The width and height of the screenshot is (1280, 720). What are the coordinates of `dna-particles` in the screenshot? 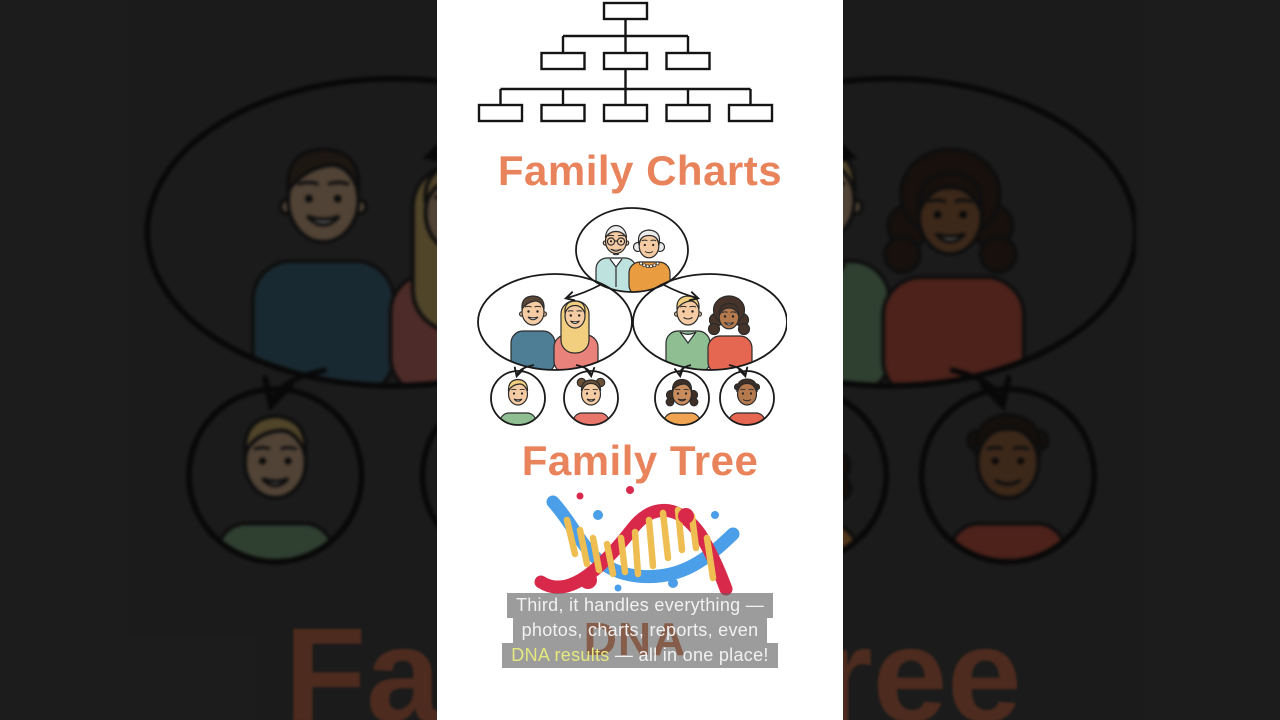 It's located at (647, 539).